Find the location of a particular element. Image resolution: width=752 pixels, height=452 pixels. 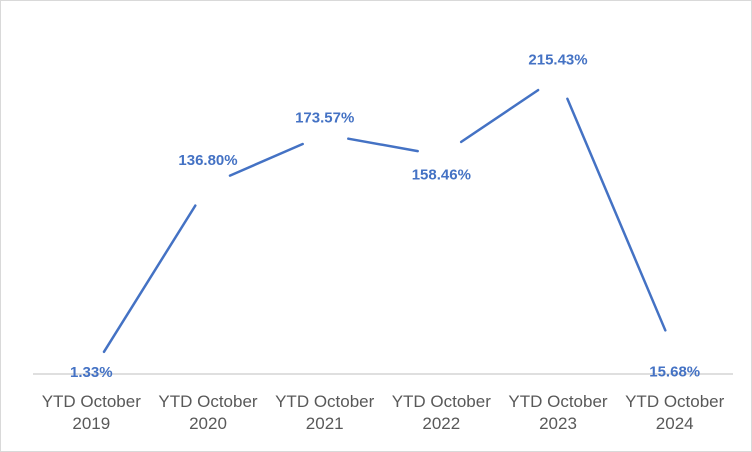

x-tick-label: YTD October 2022 is located at coordinates (442, 412).